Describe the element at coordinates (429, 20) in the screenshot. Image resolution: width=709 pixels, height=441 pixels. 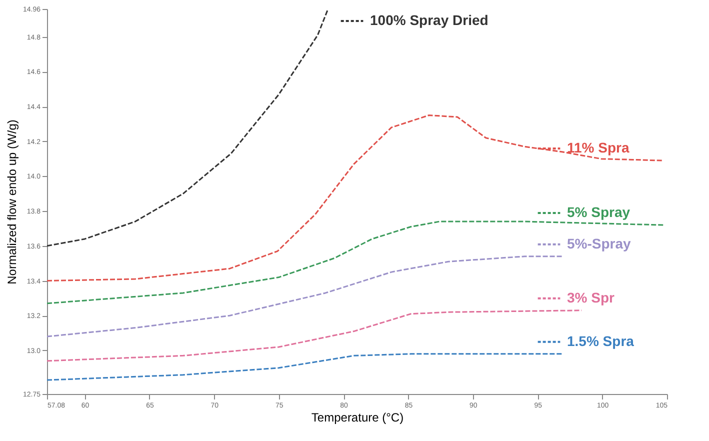
I see `legend-label: 100% Spray Dried` at that location.